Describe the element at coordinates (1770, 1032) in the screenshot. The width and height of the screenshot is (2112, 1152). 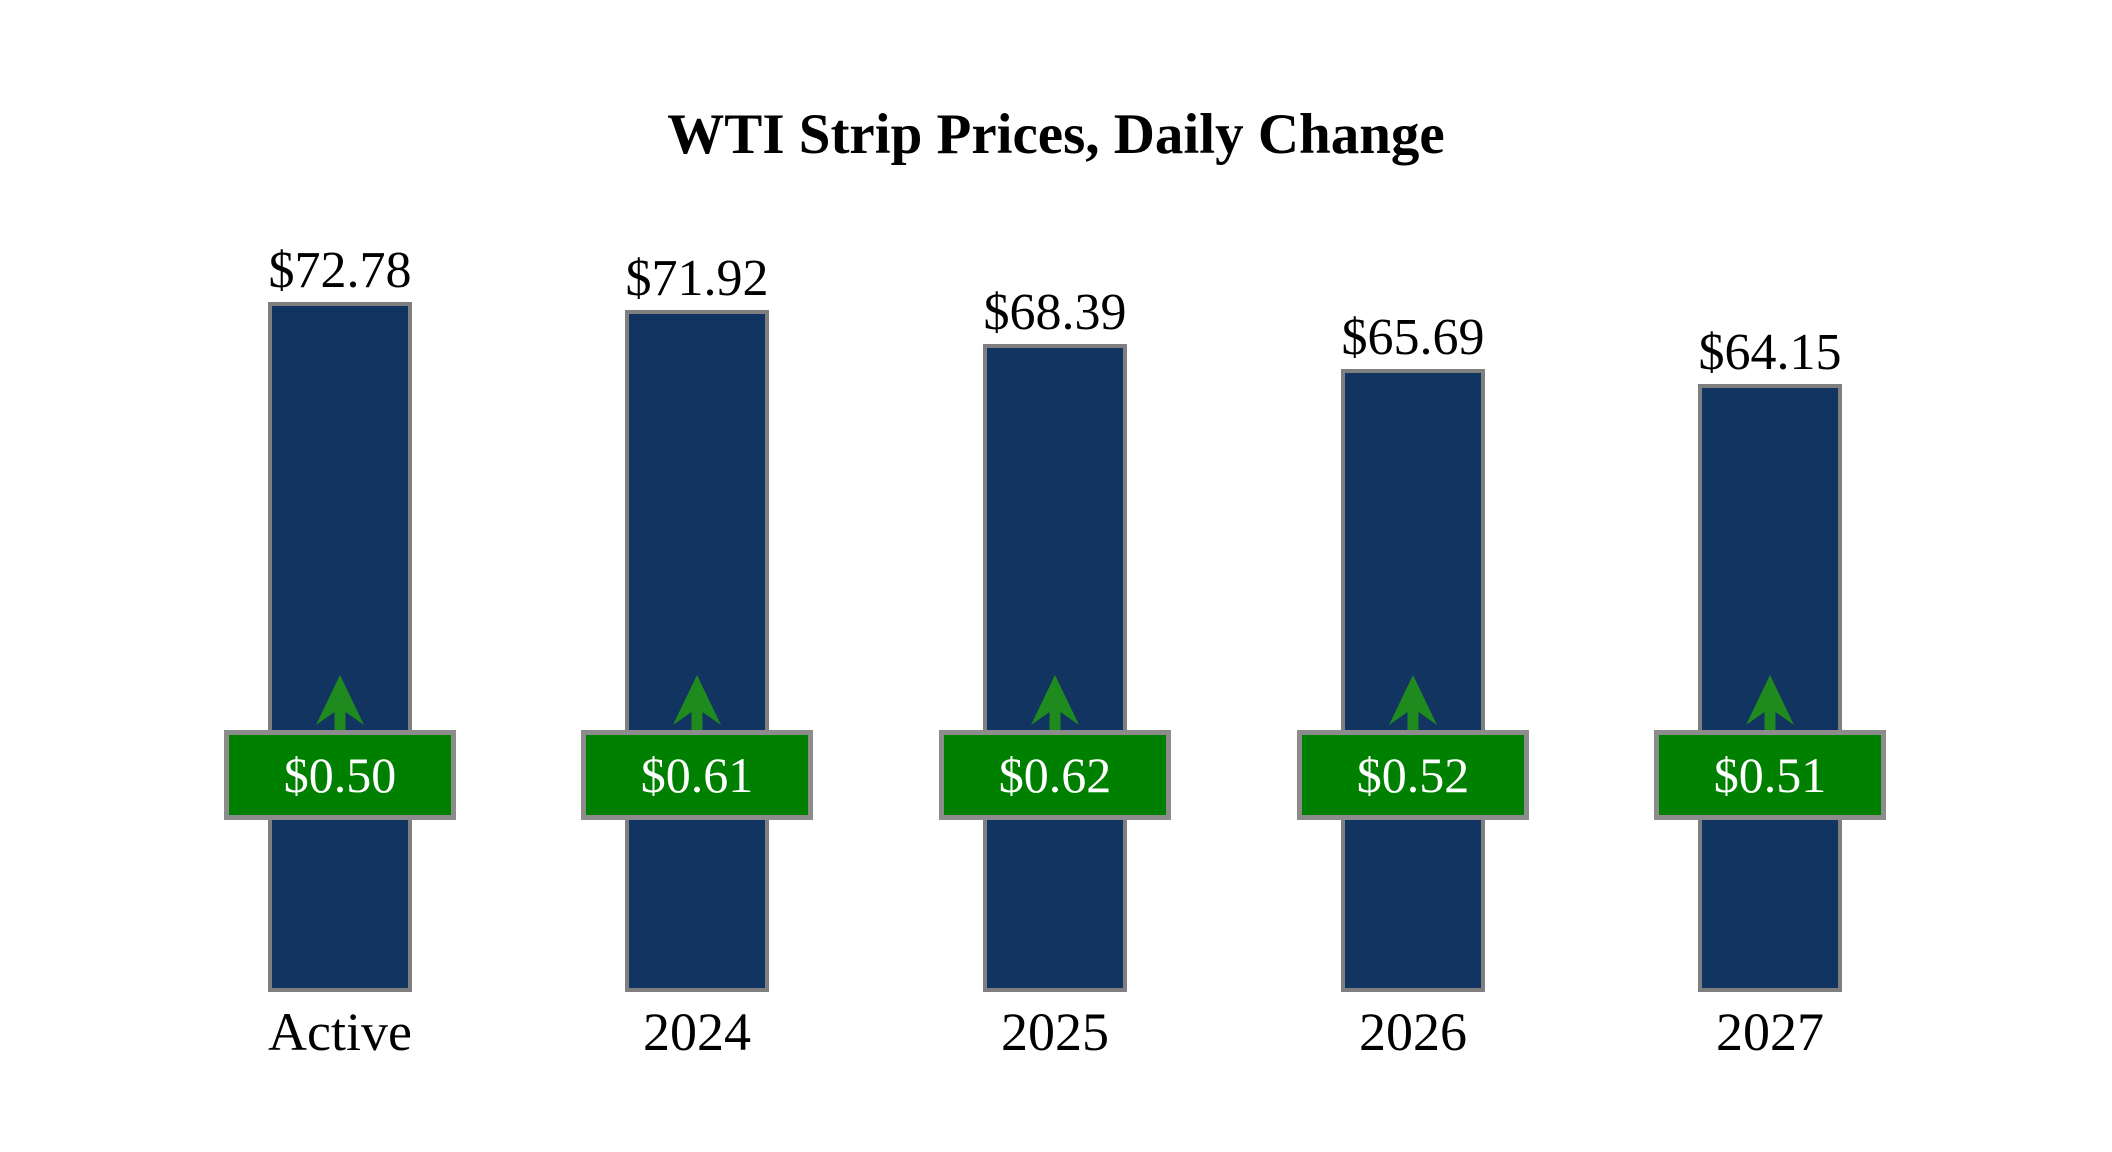
I see `category-label: 2027` at that location.